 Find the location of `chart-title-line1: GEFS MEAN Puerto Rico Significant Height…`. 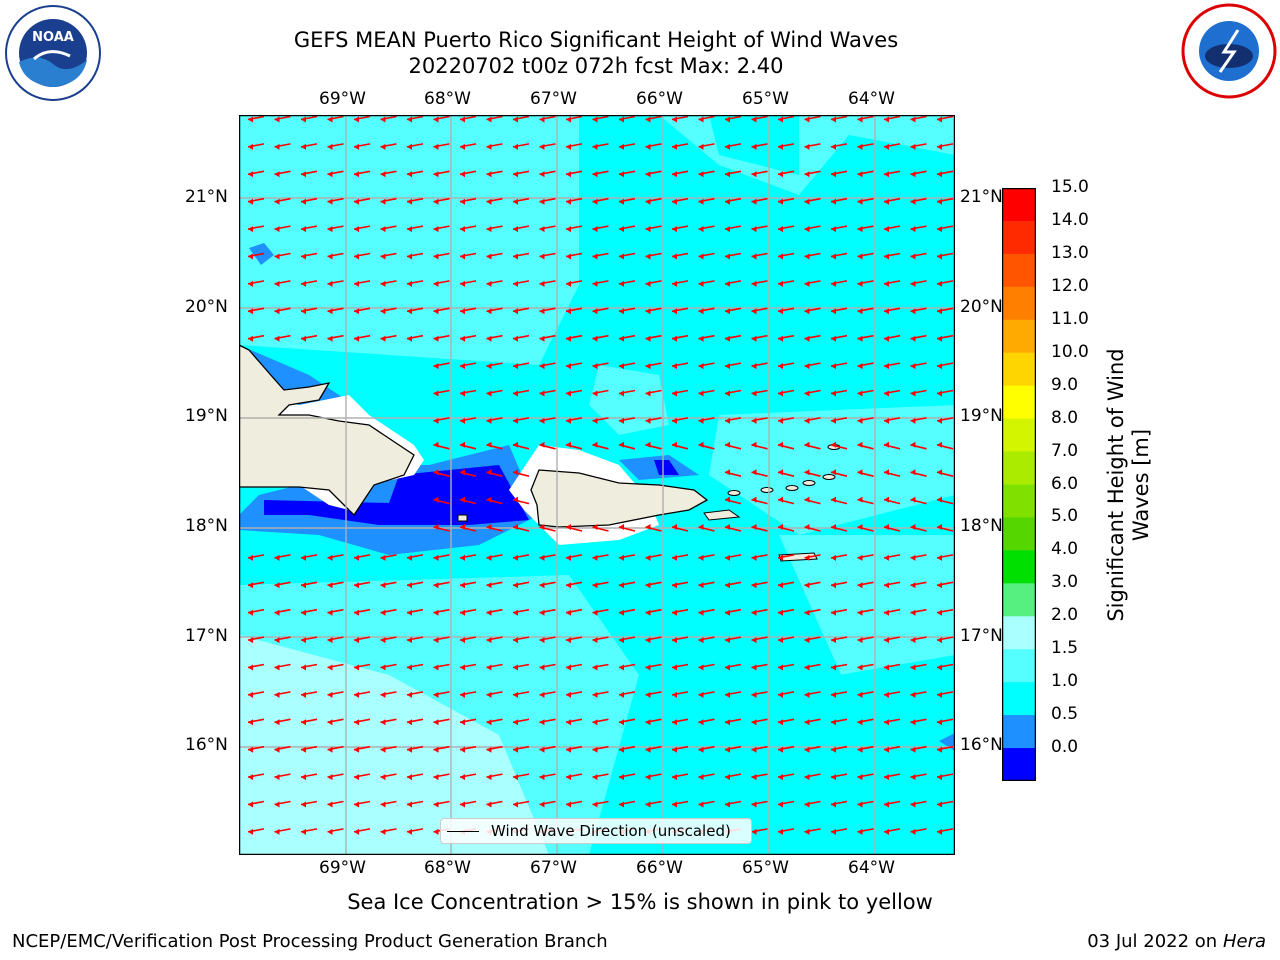

chart-title-line1: GEFS MEAN Puerto Rico Significant Height… is located at coordinates (596, 40).